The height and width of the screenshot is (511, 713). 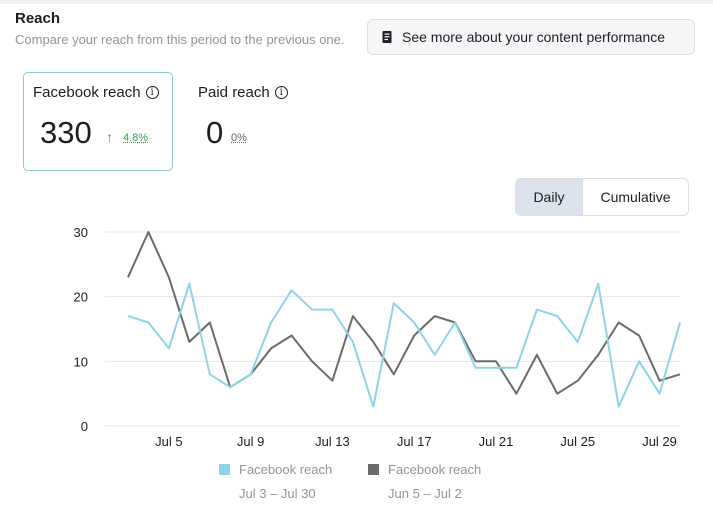 I want to click on metric-change: 0%, so click(x=239, y=138).